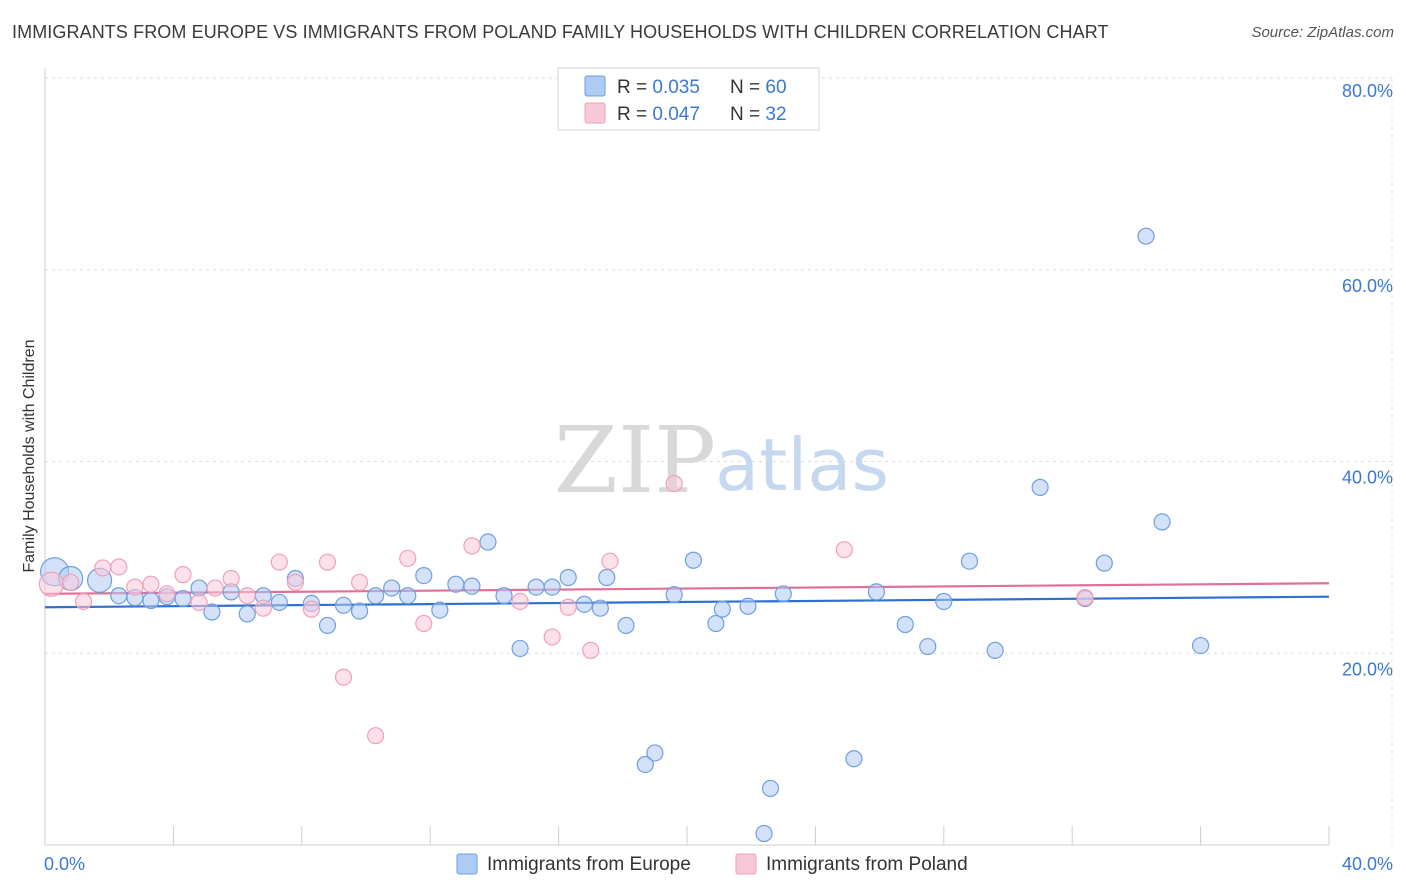 Image resolution: width=1406 pixels, height=892 pixels. I want to click on y-axis-label: Family Households with Children, so click(29, 456).